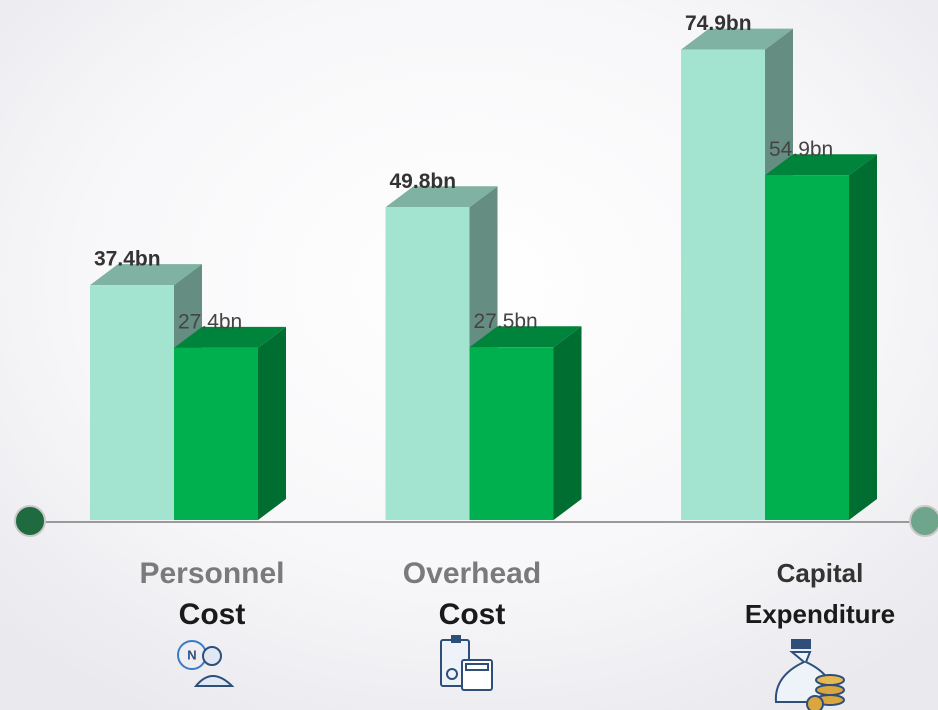 This screenshot has width=938, height=710. What do you see at coordinates (718, 23) in the screenshot?
I see `value-label: 74.9bn` at bounding box center [718, 23].